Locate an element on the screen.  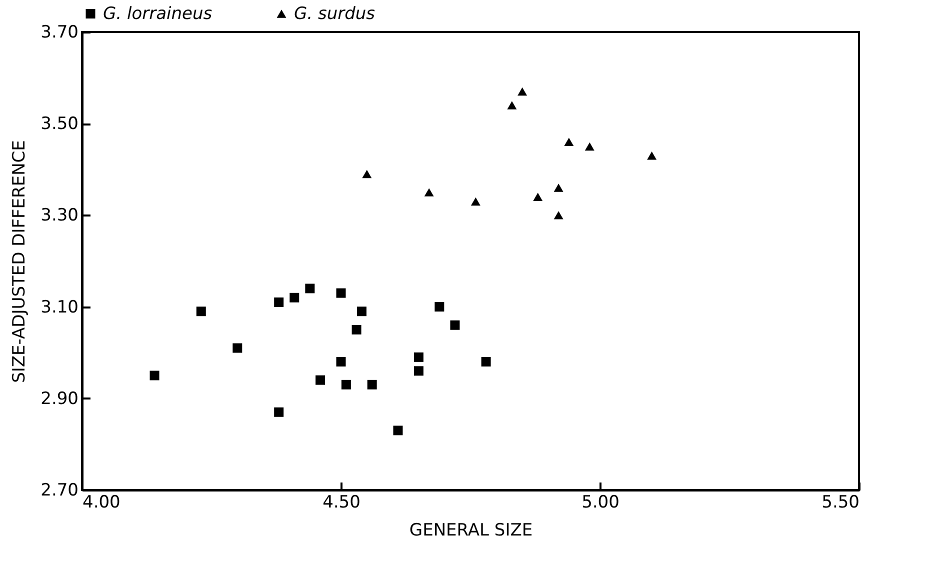
y-axis-title: SIZE-ADJUSTED DIFFERENCE is located at coordinates (20, 261).